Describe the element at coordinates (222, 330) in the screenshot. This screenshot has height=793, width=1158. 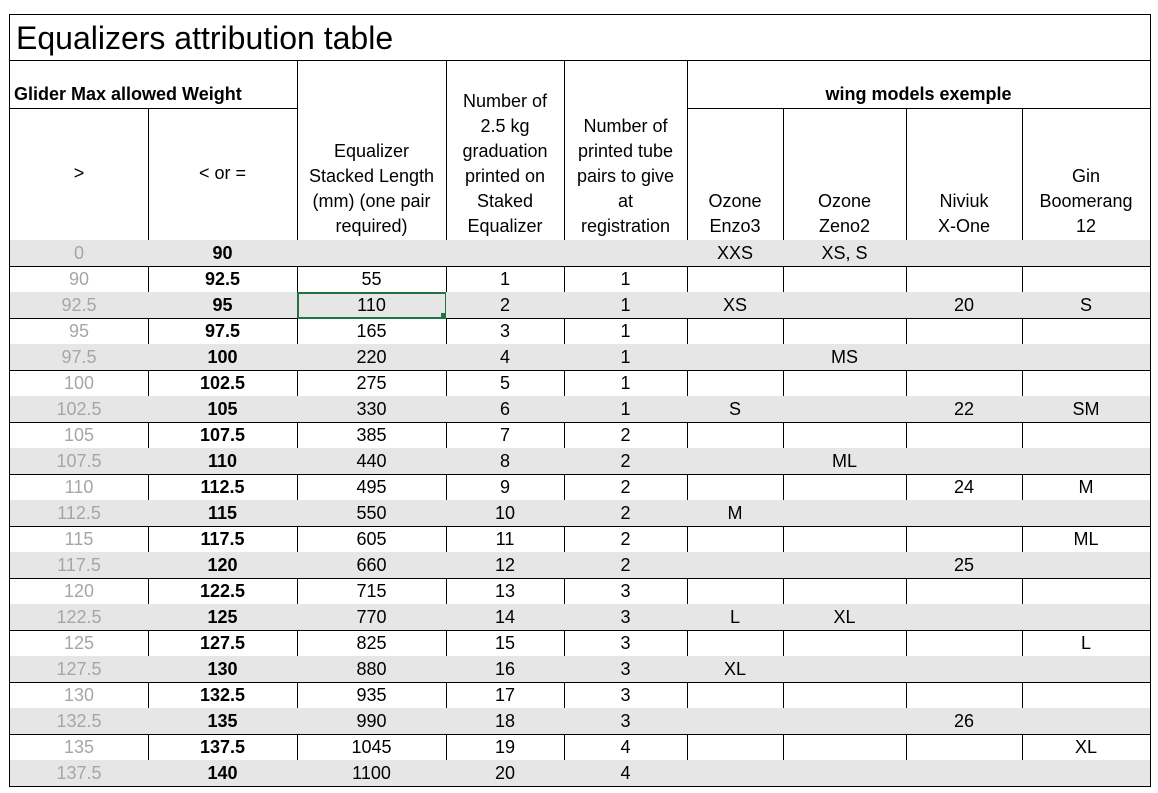
I see `cell-text: 97.5` at that location.